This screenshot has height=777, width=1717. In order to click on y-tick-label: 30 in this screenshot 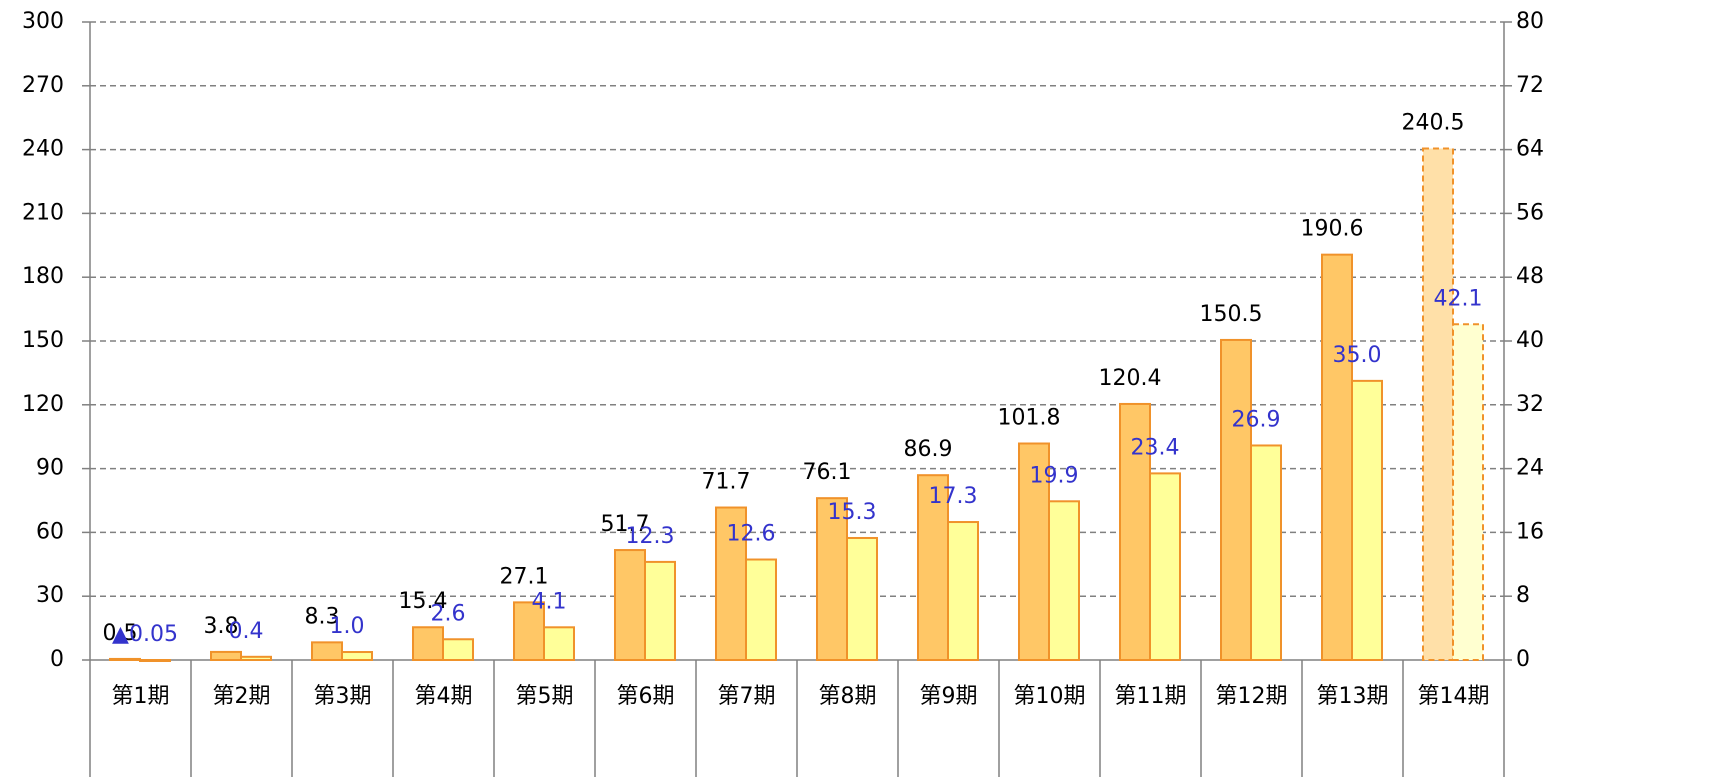, I will do `click(50, 595)`.